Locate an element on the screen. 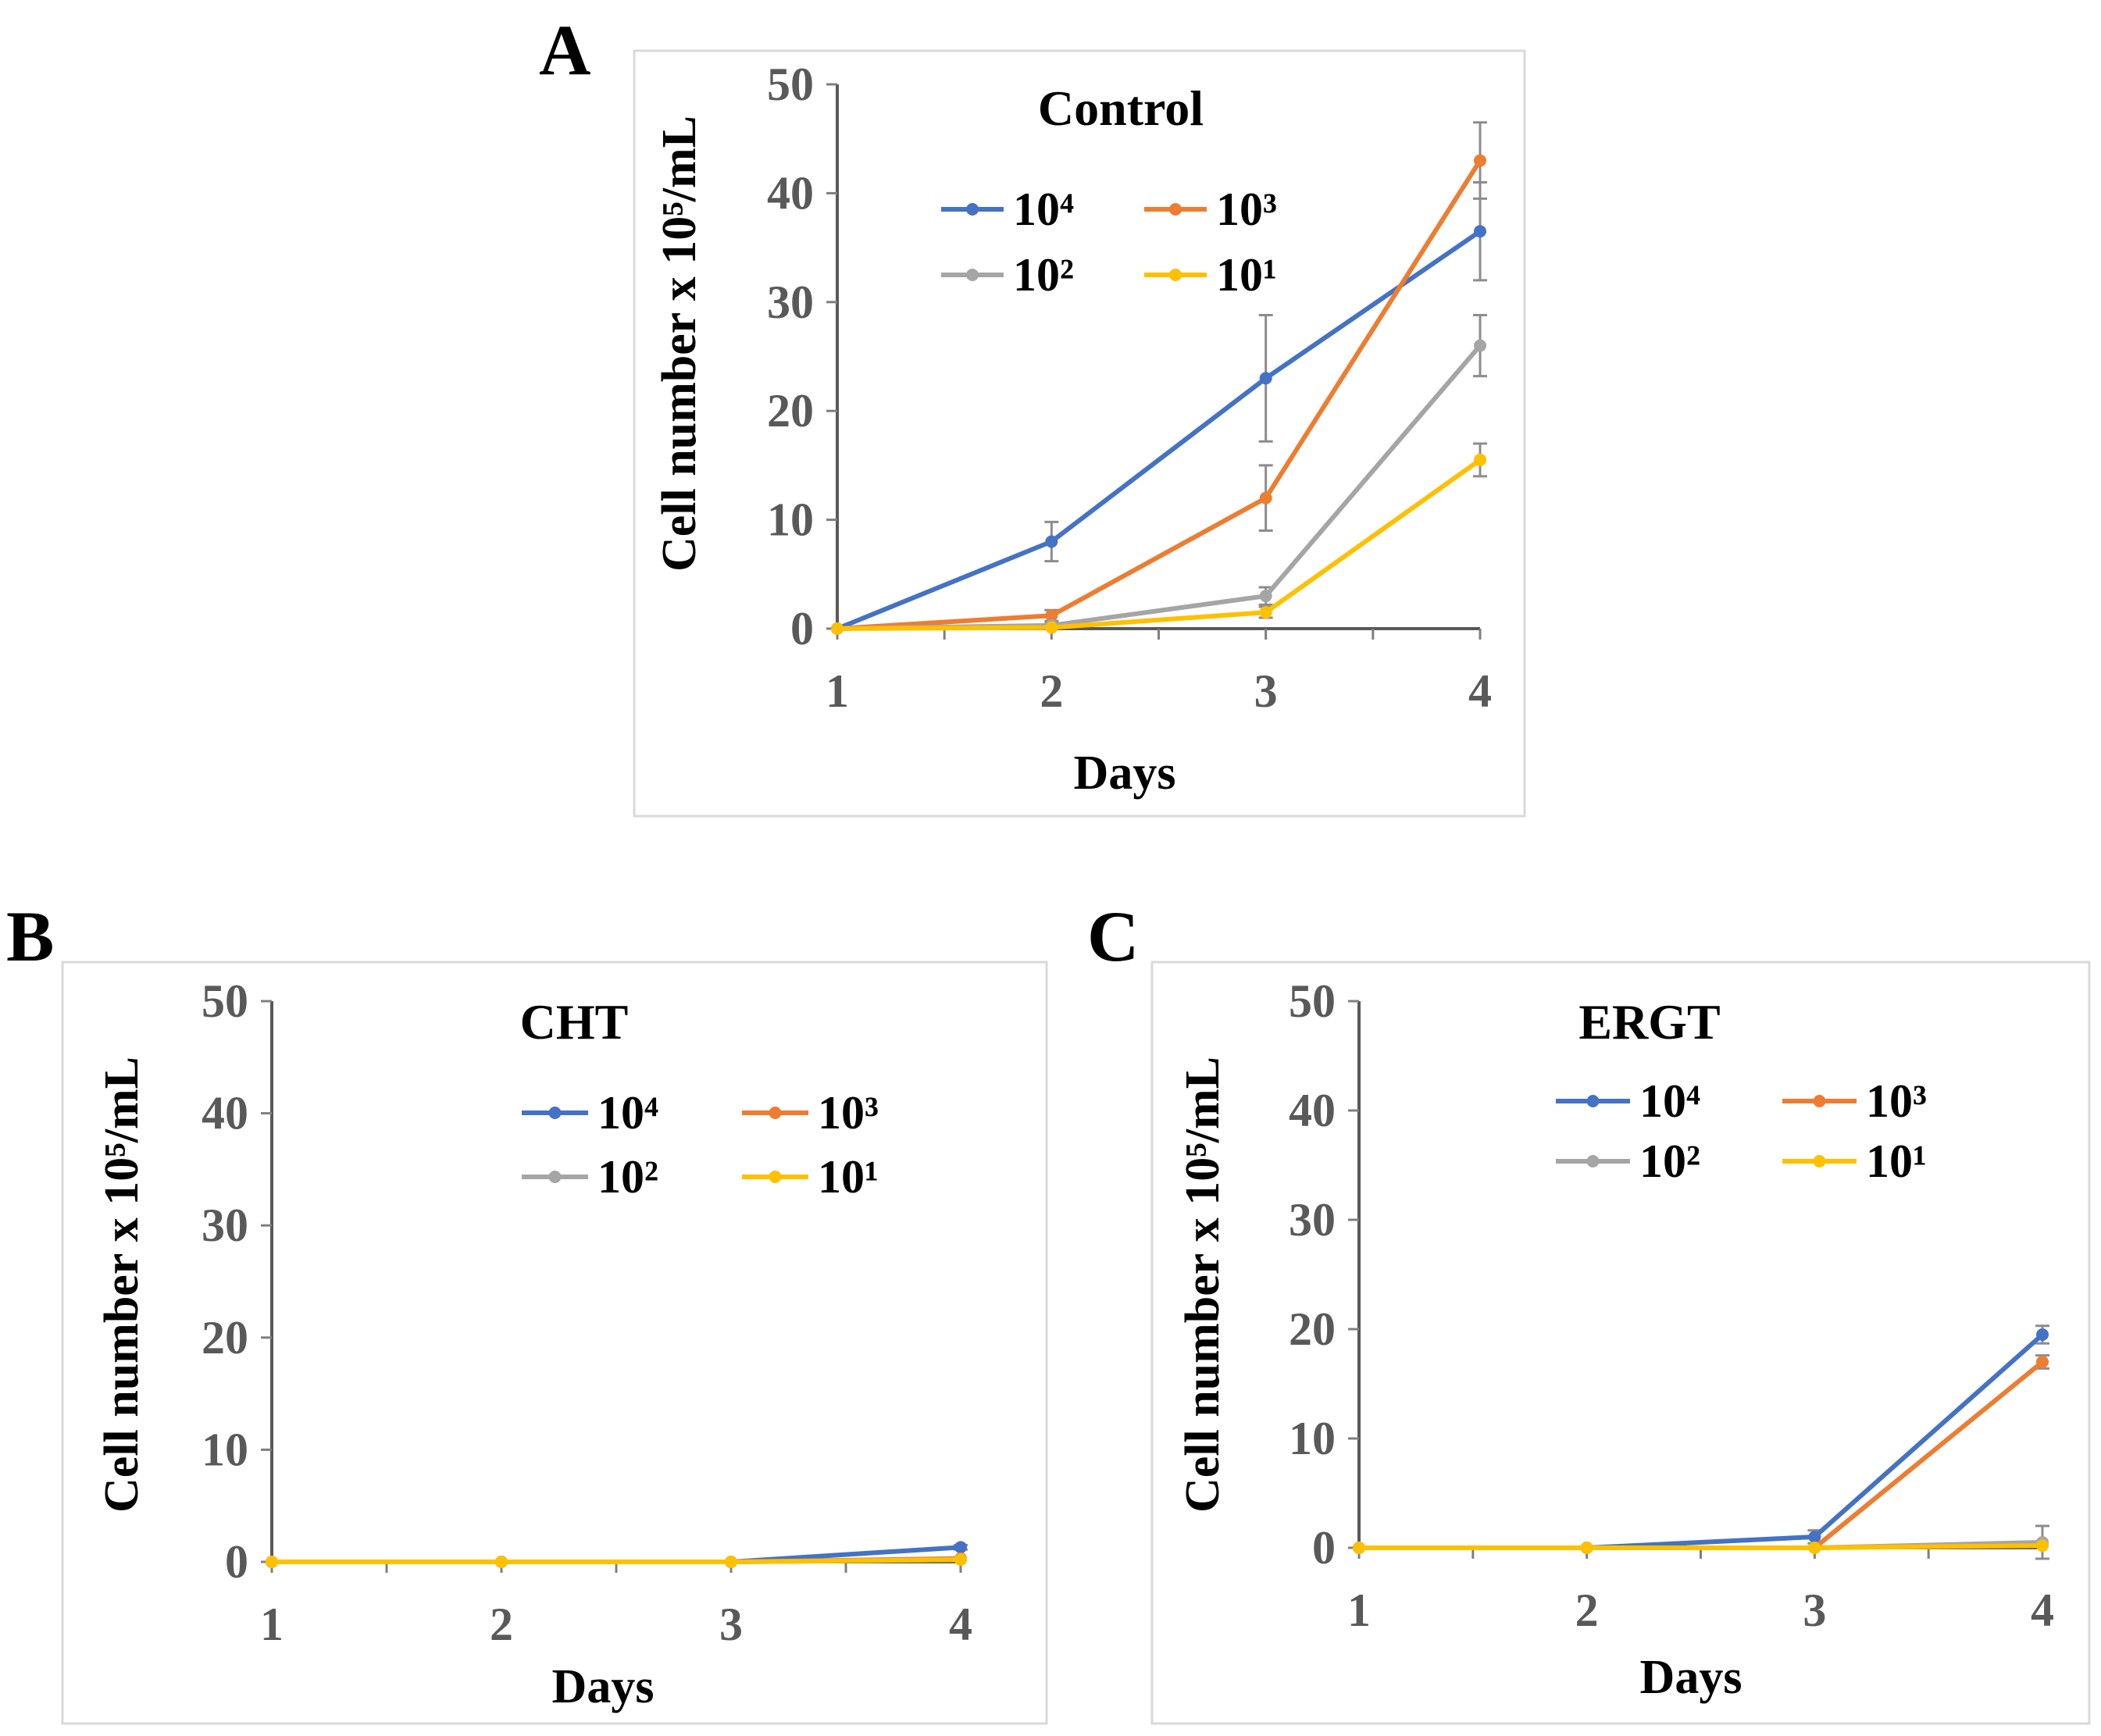 Image resolution: width=2101 pixels, height=1736 pixels. y-tick-label: 30 is located at coordinates (1312, 1220).